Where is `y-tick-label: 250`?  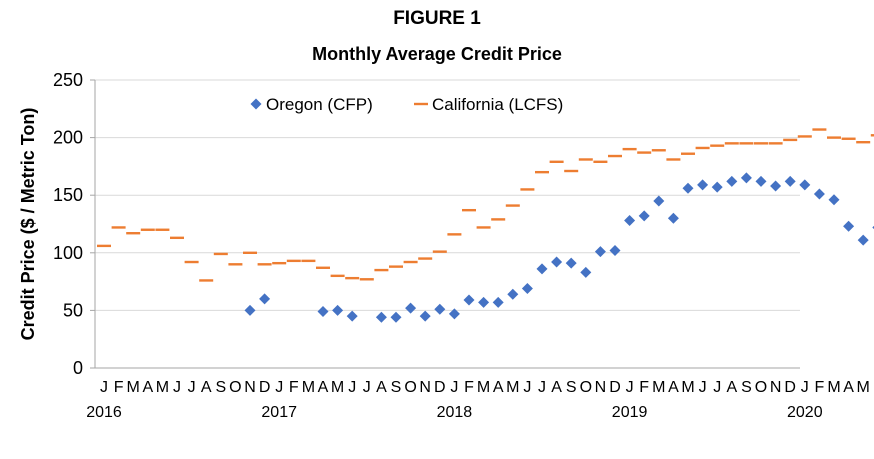
y-tick-label: 250 is located at coordinates (68, 80).